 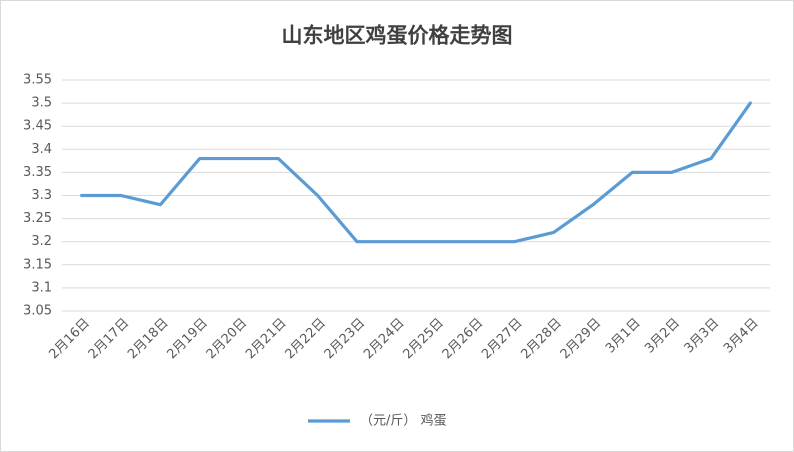 I want to click on y-tick-label: 3.05, so click(x=37, y=311).